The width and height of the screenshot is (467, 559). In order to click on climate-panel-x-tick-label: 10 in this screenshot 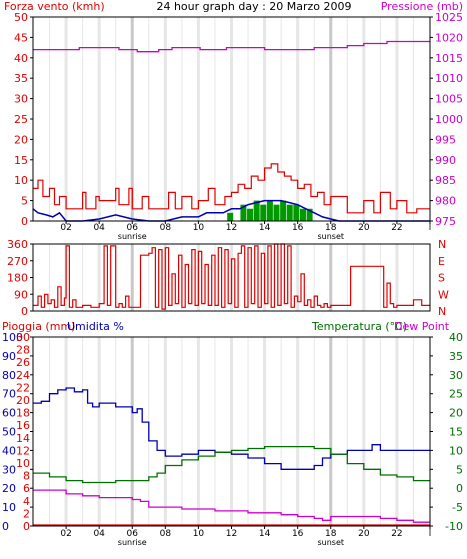, I will do `click(199, 534)`.